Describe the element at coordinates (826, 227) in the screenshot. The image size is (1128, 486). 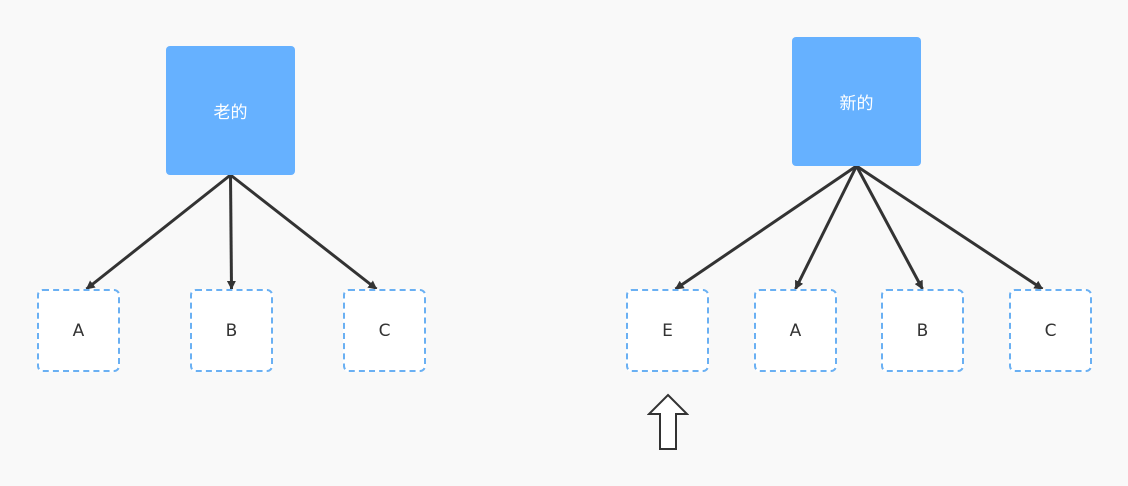
I see `new-edge-to-a` at that location.